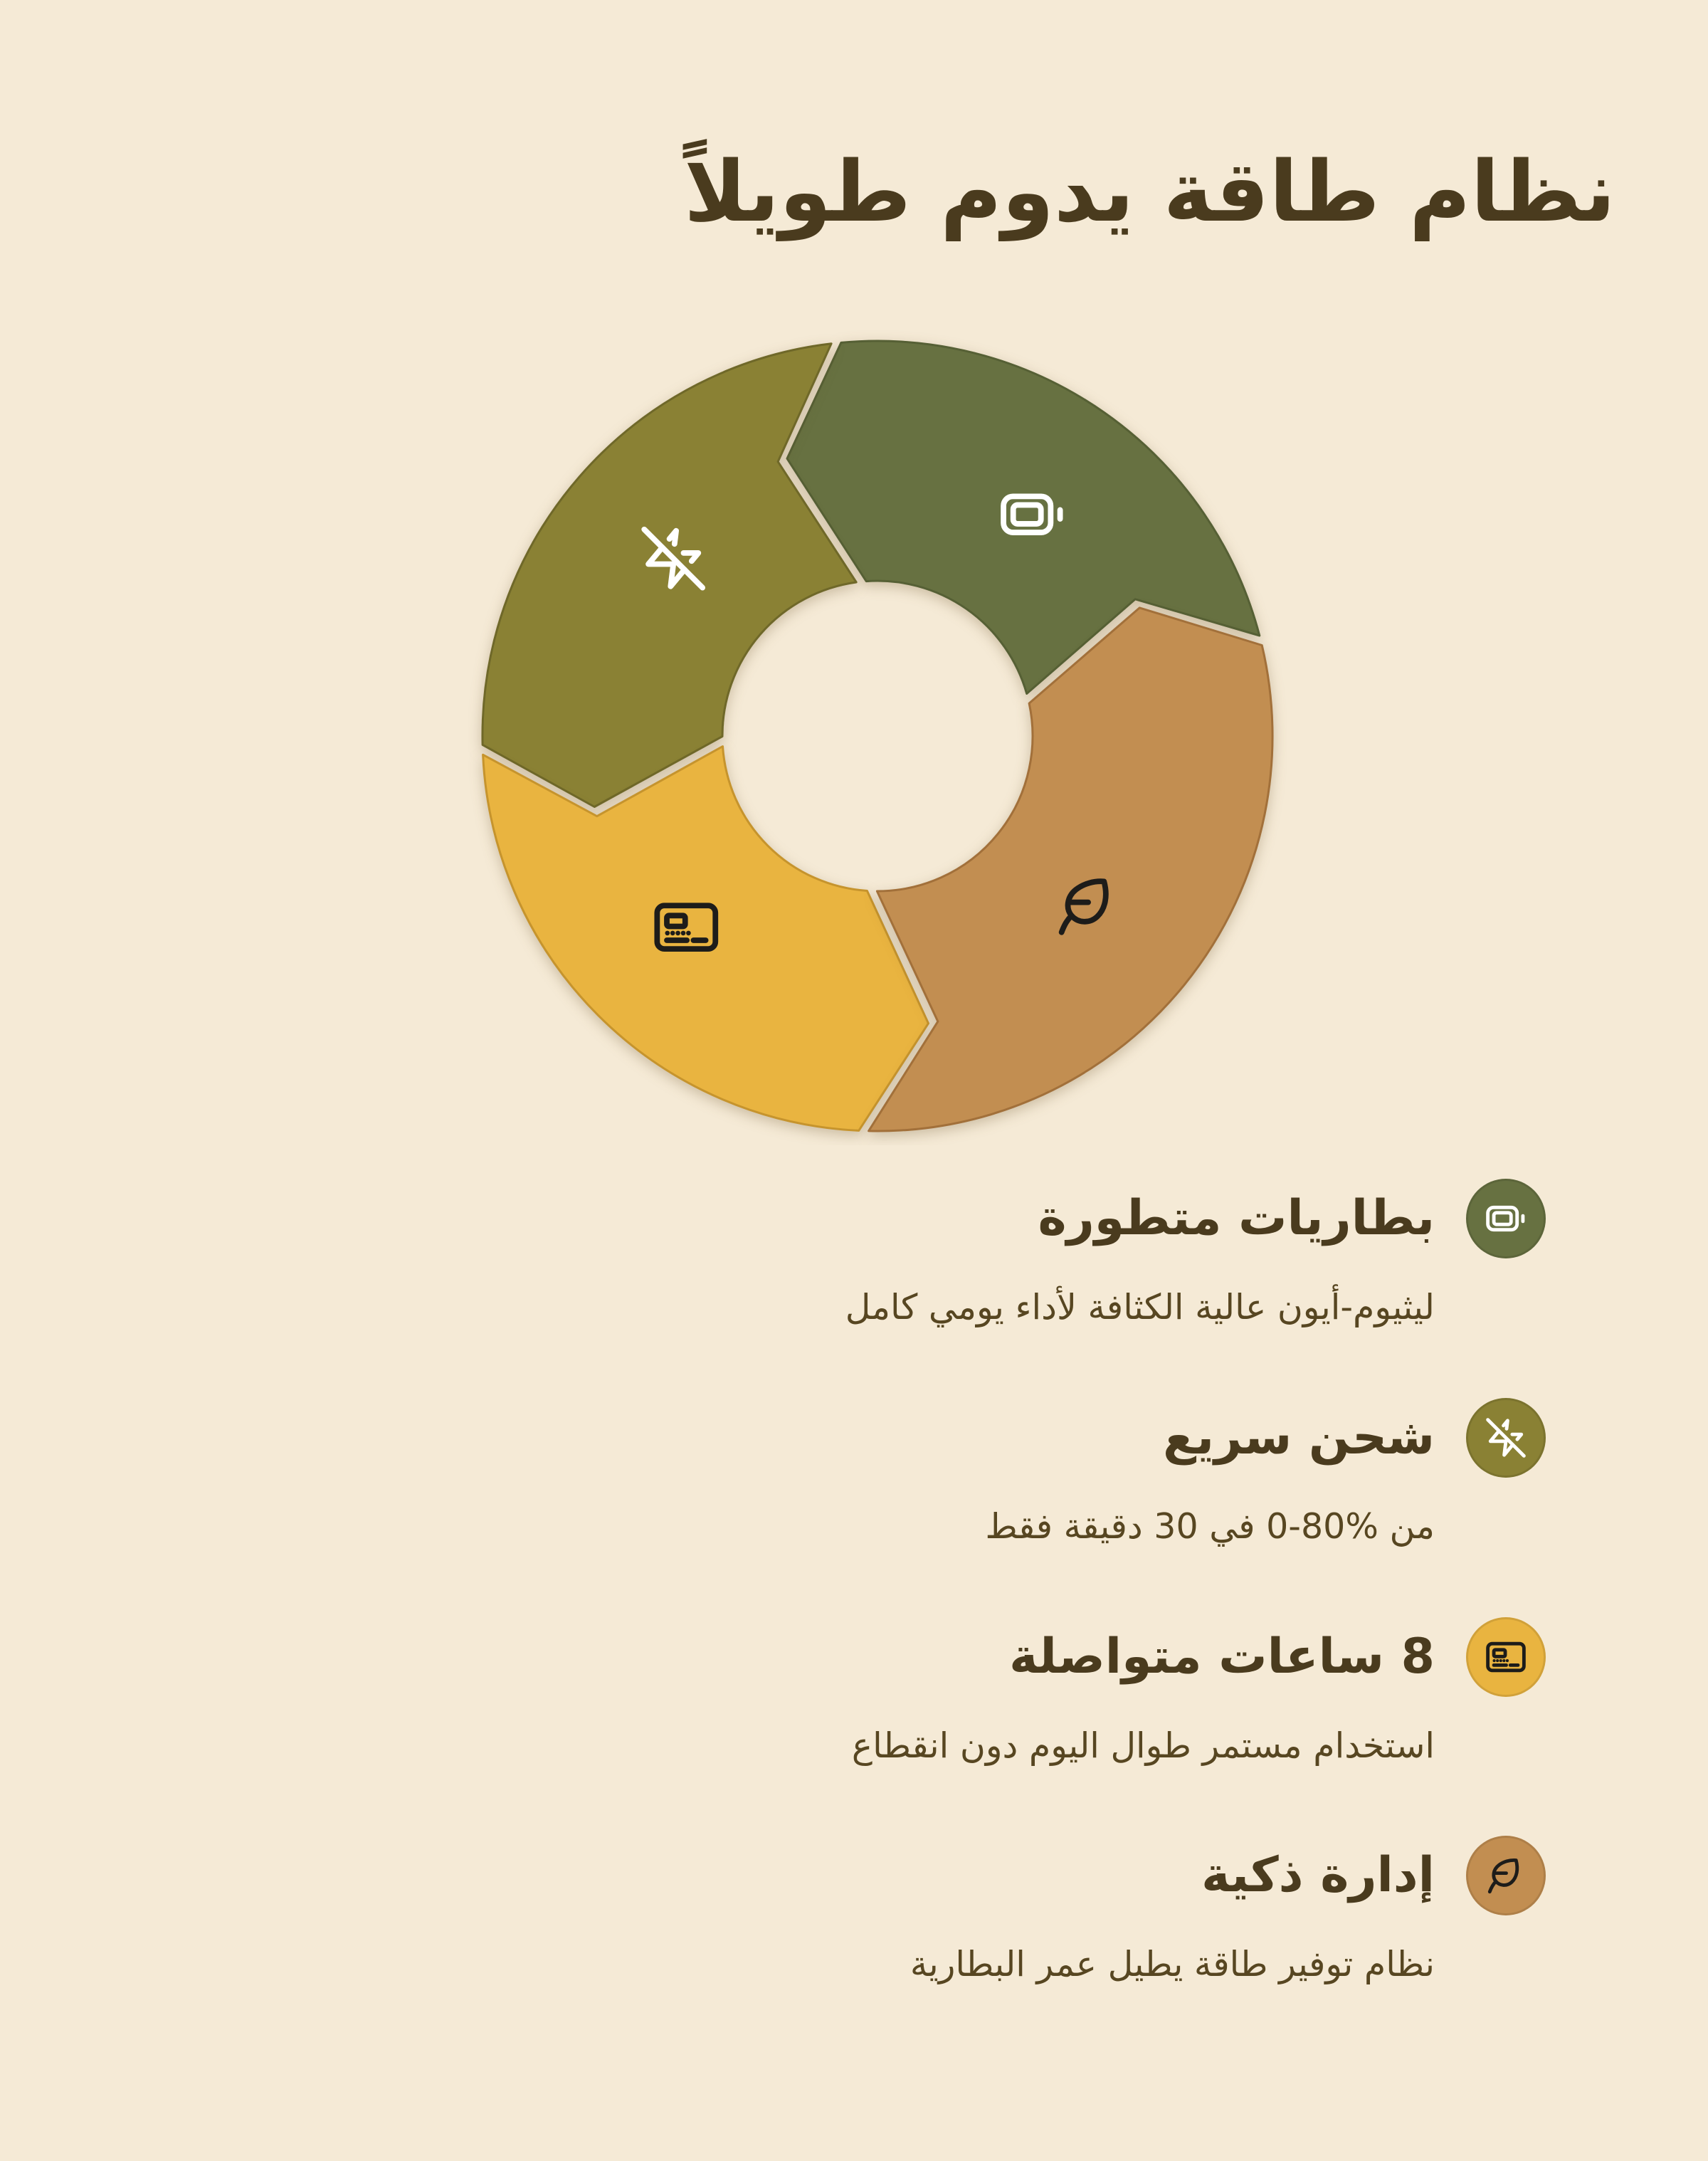 The width and height of the screenshot is (1708, 2161). What do you see at coordinates (1172, 1964) in the screenshot?
I see `feature-subtitle: نظام توفير طاقة يطيل عمر البطارية` at bounding box center [1172, 1964].